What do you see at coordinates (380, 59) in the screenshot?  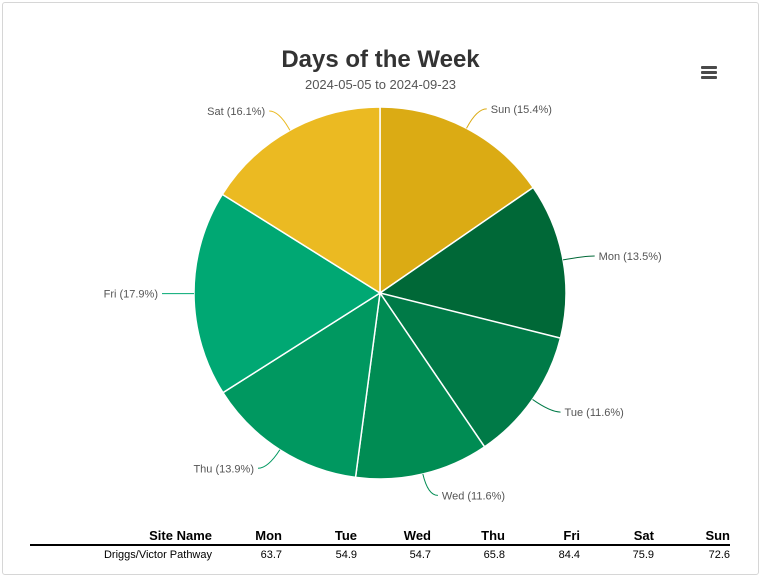 I see `chart-title: Days of the Week` at bounding box center [380, 59].